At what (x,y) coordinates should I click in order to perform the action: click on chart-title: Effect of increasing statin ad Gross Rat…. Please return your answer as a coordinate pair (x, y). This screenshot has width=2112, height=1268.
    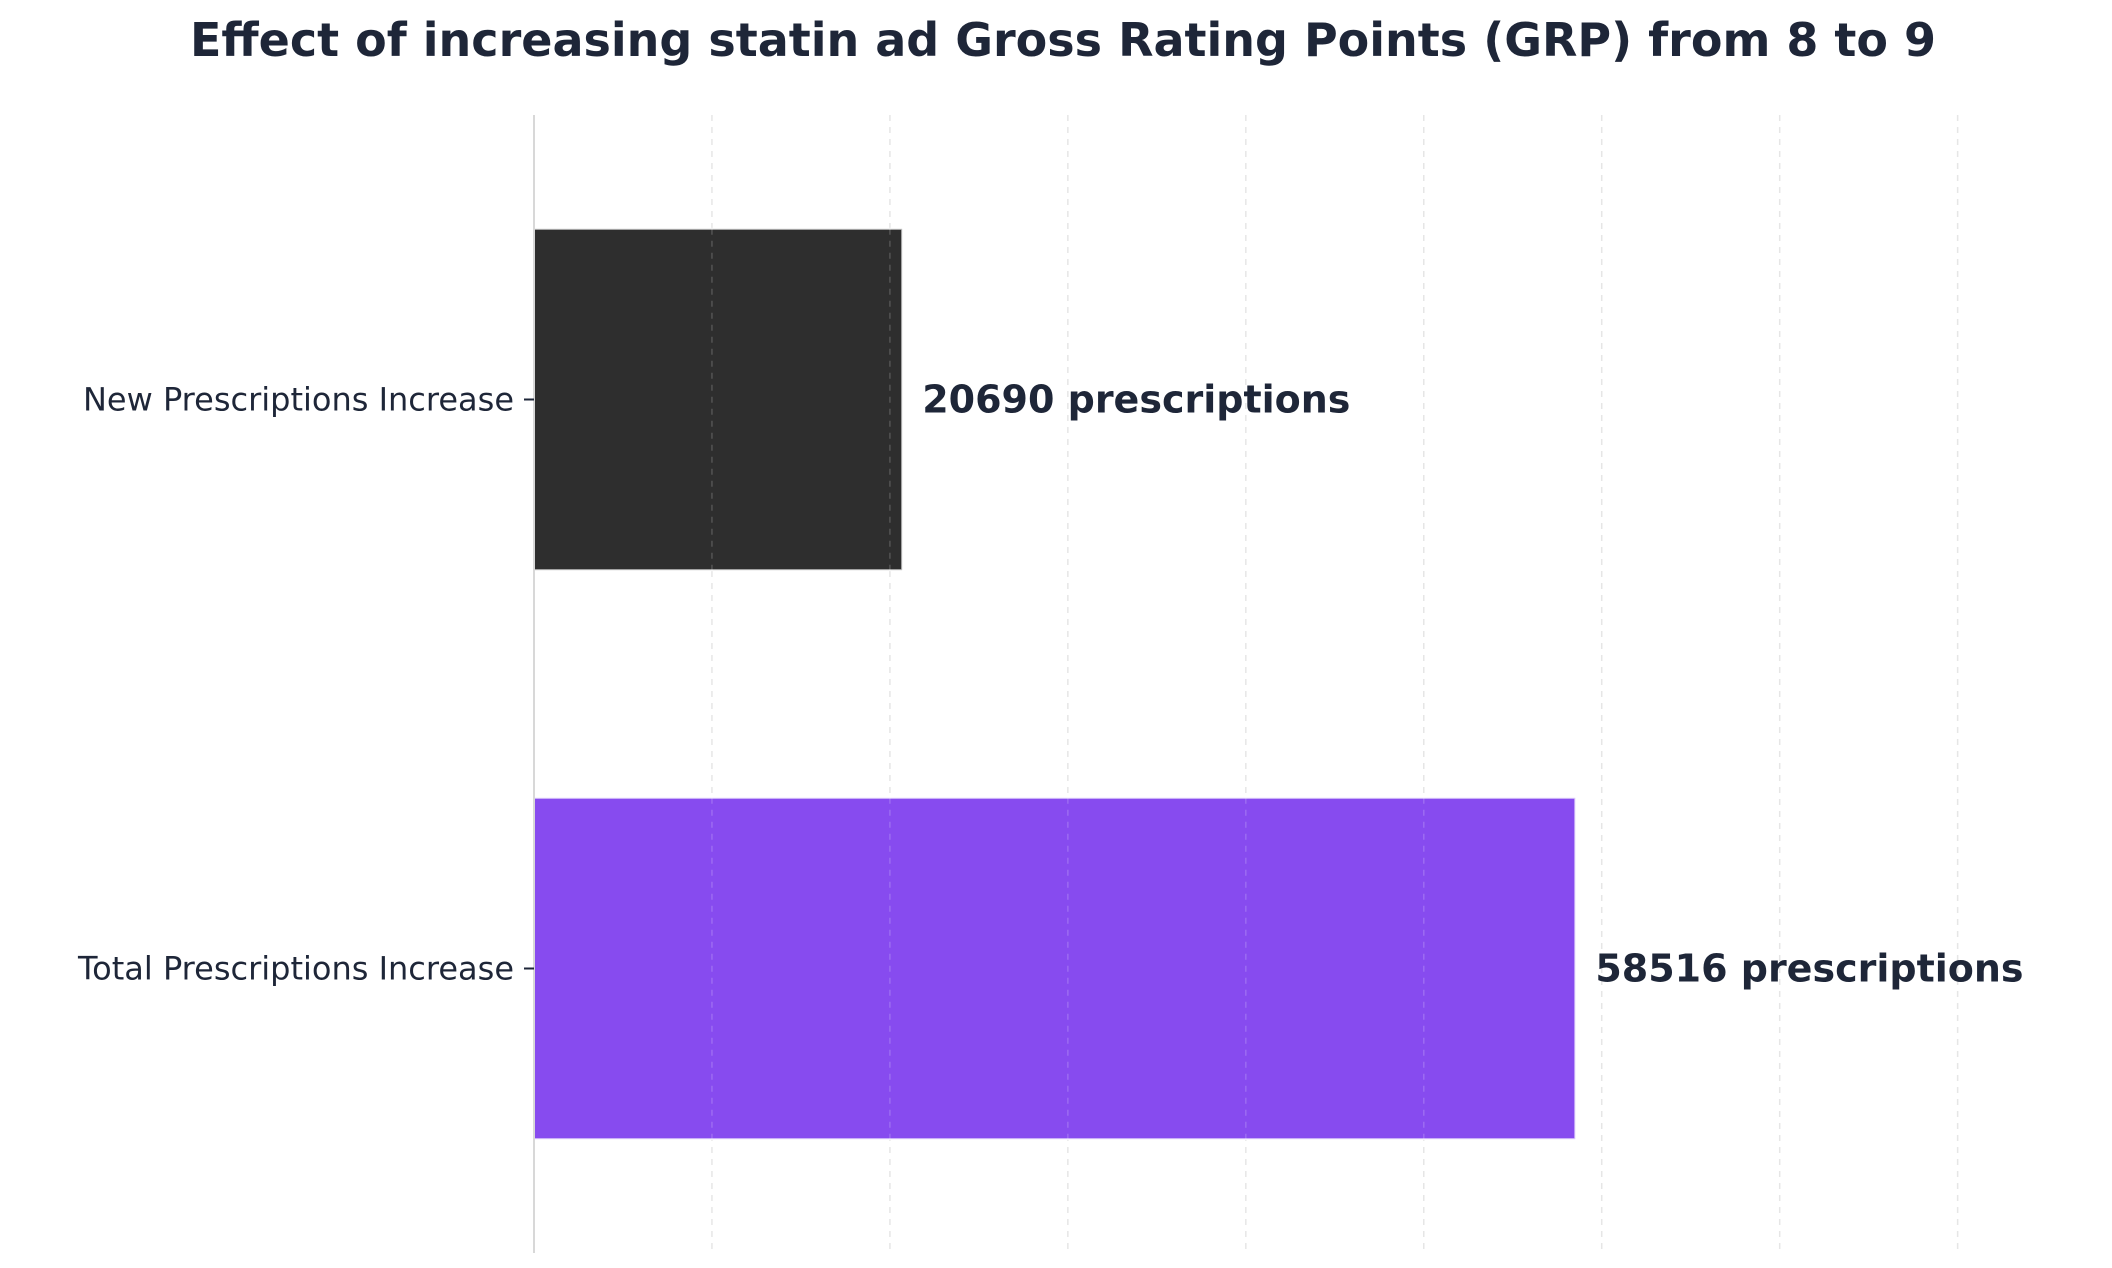
    Looking at the image, I should click on (1063, 40).